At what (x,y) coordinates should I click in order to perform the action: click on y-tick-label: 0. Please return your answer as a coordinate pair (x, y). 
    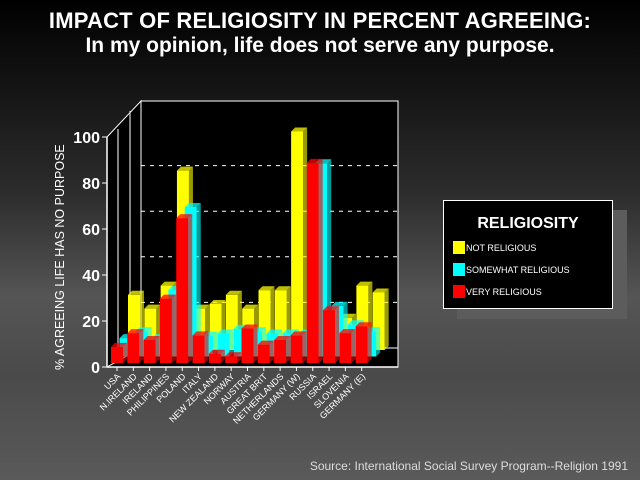
    Looking at the image, I should click on (95, 368).